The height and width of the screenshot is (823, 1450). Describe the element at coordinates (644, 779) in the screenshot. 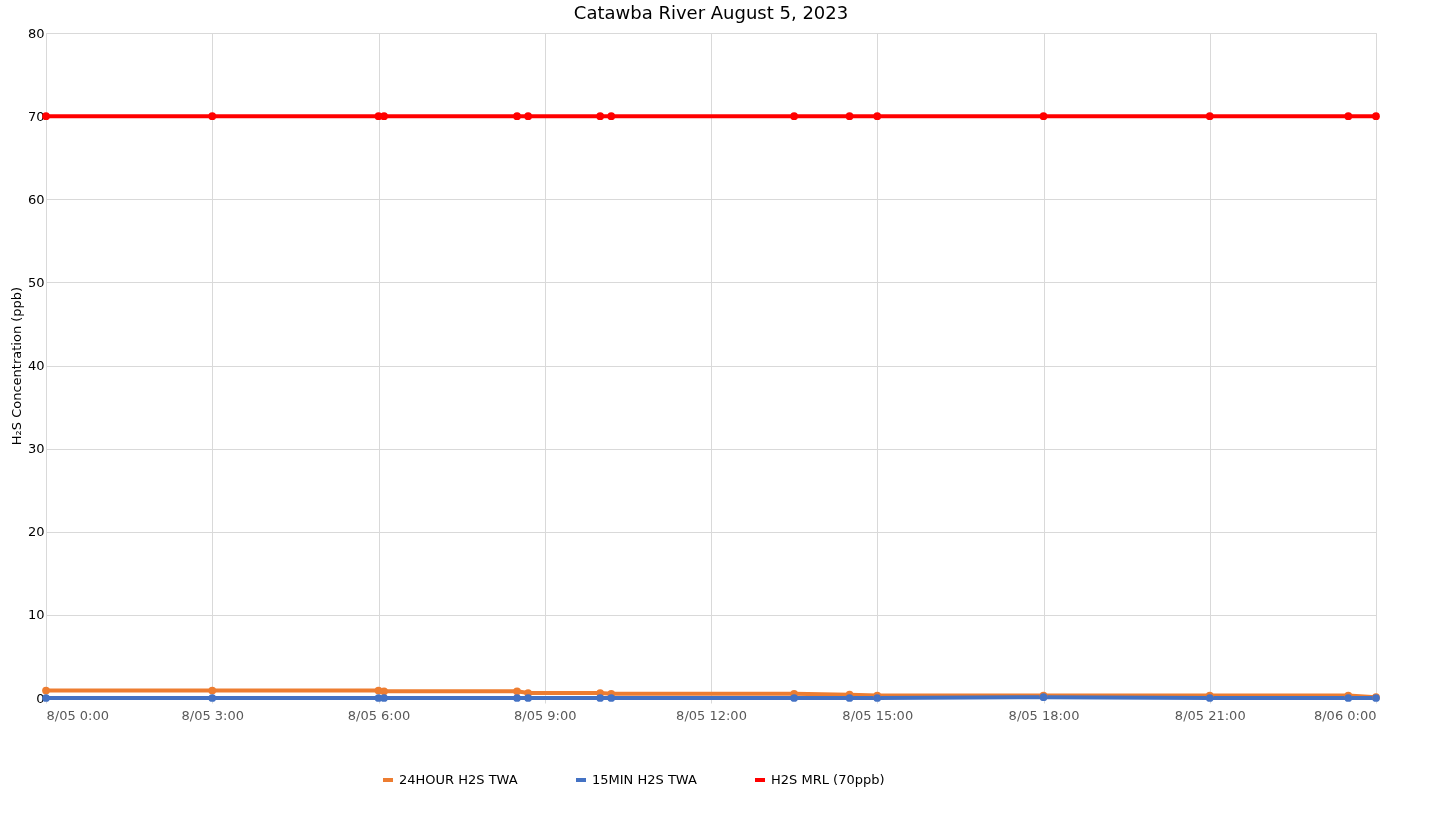

I see `legend-label: 15MIN H2S TWA` at that location.